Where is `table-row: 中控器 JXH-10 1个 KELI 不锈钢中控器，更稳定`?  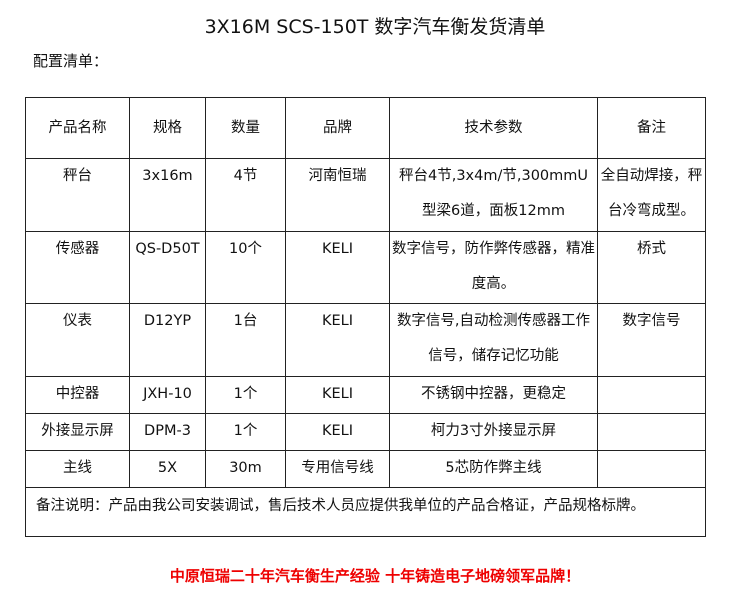 table-row: 中控器 JXH-10 1个 KELI 不锈钢中控器，更稳定 is located at coordinates (365, 395).